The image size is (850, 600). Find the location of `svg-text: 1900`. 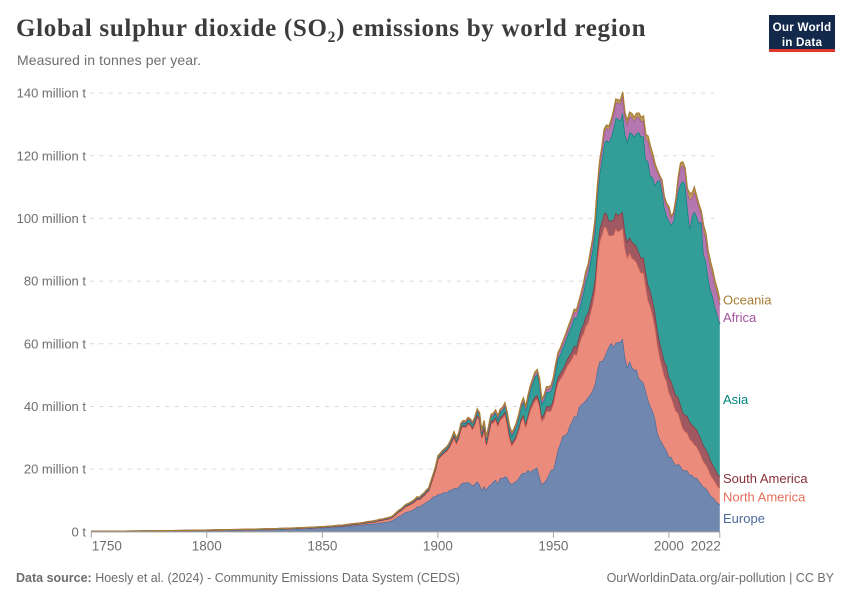

svg-text: 1900 is located at coordinates (438, 546).